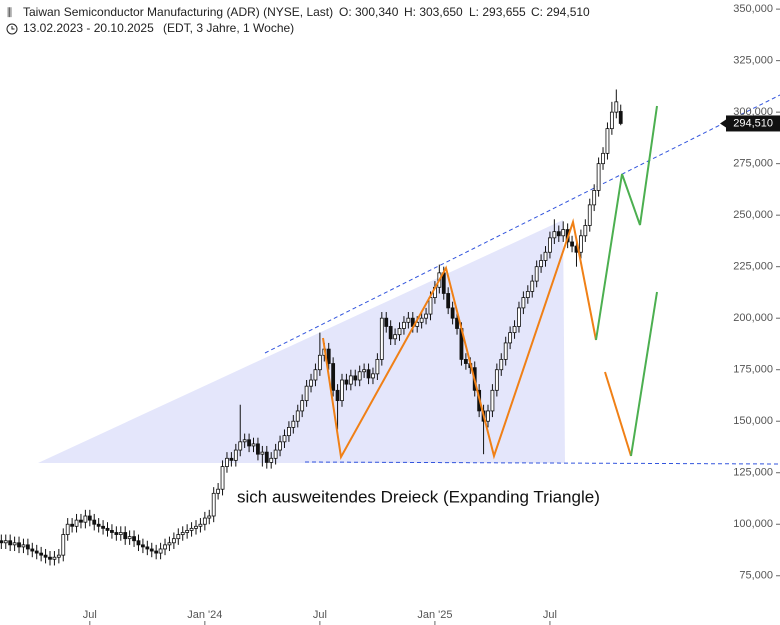 This screenshot has height=625, width=780. Describe the element at coordinates (626, 223) in the screenshot. I see `green-wave` at that location.